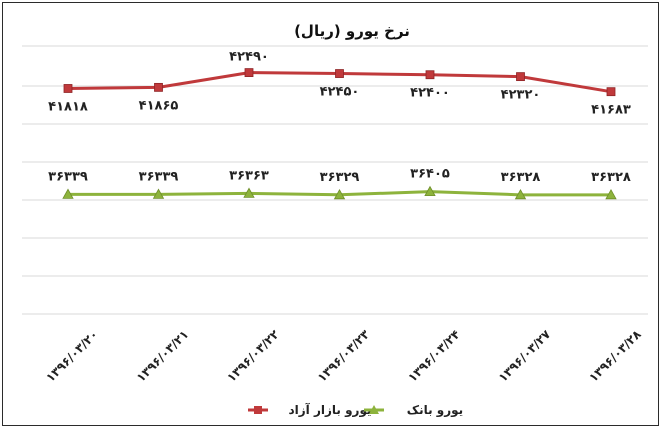 The image size is (663, 430). What do you see at coordinates (72, 356) in the screenshot?
I see `x-tick-label: ۱۳۹۶/۰۳/۲۰` at bounding box center [72, 356].